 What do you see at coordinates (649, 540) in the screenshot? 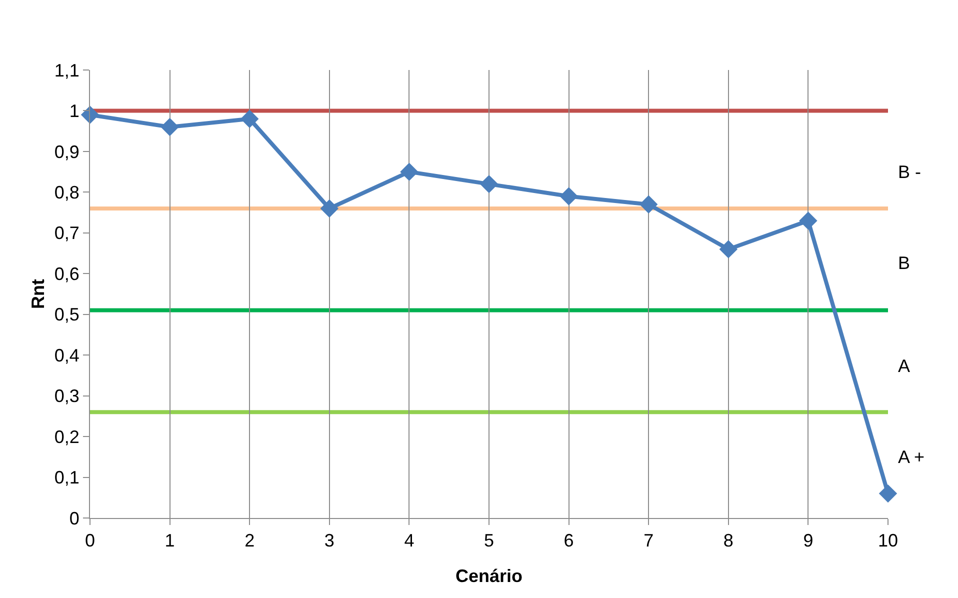
I see `x-tick-label: 7` at bounding box center [649, 540].